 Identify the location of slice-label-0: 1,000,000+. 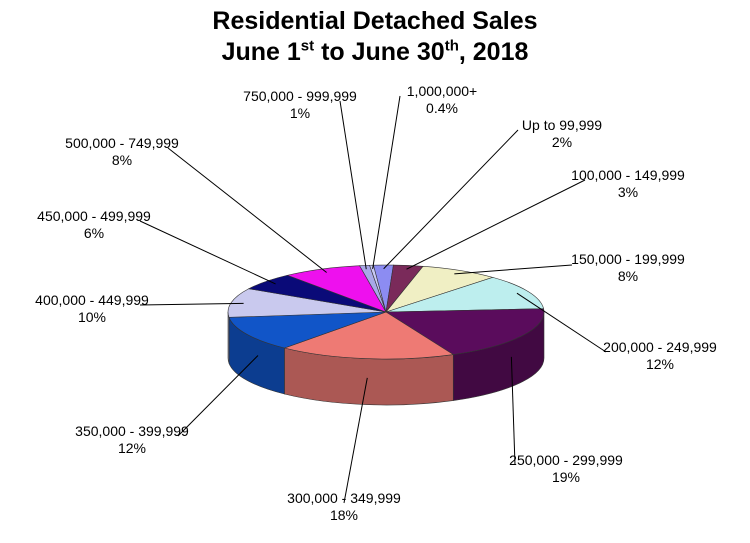
(442, 91).